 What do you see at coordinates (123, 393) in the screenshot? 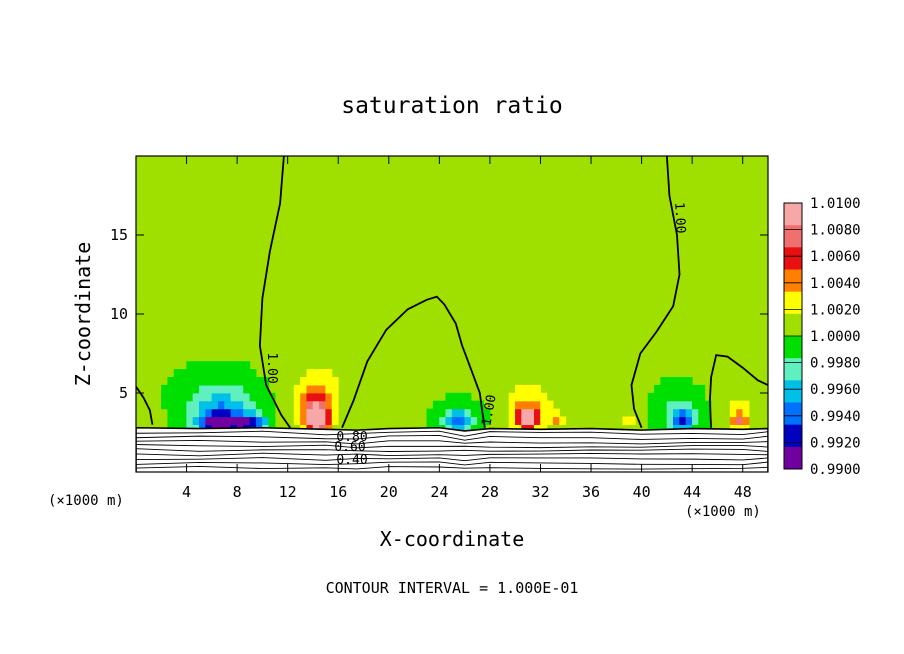
I see `y-tick-label: 5` at bounding box center [123, 393].